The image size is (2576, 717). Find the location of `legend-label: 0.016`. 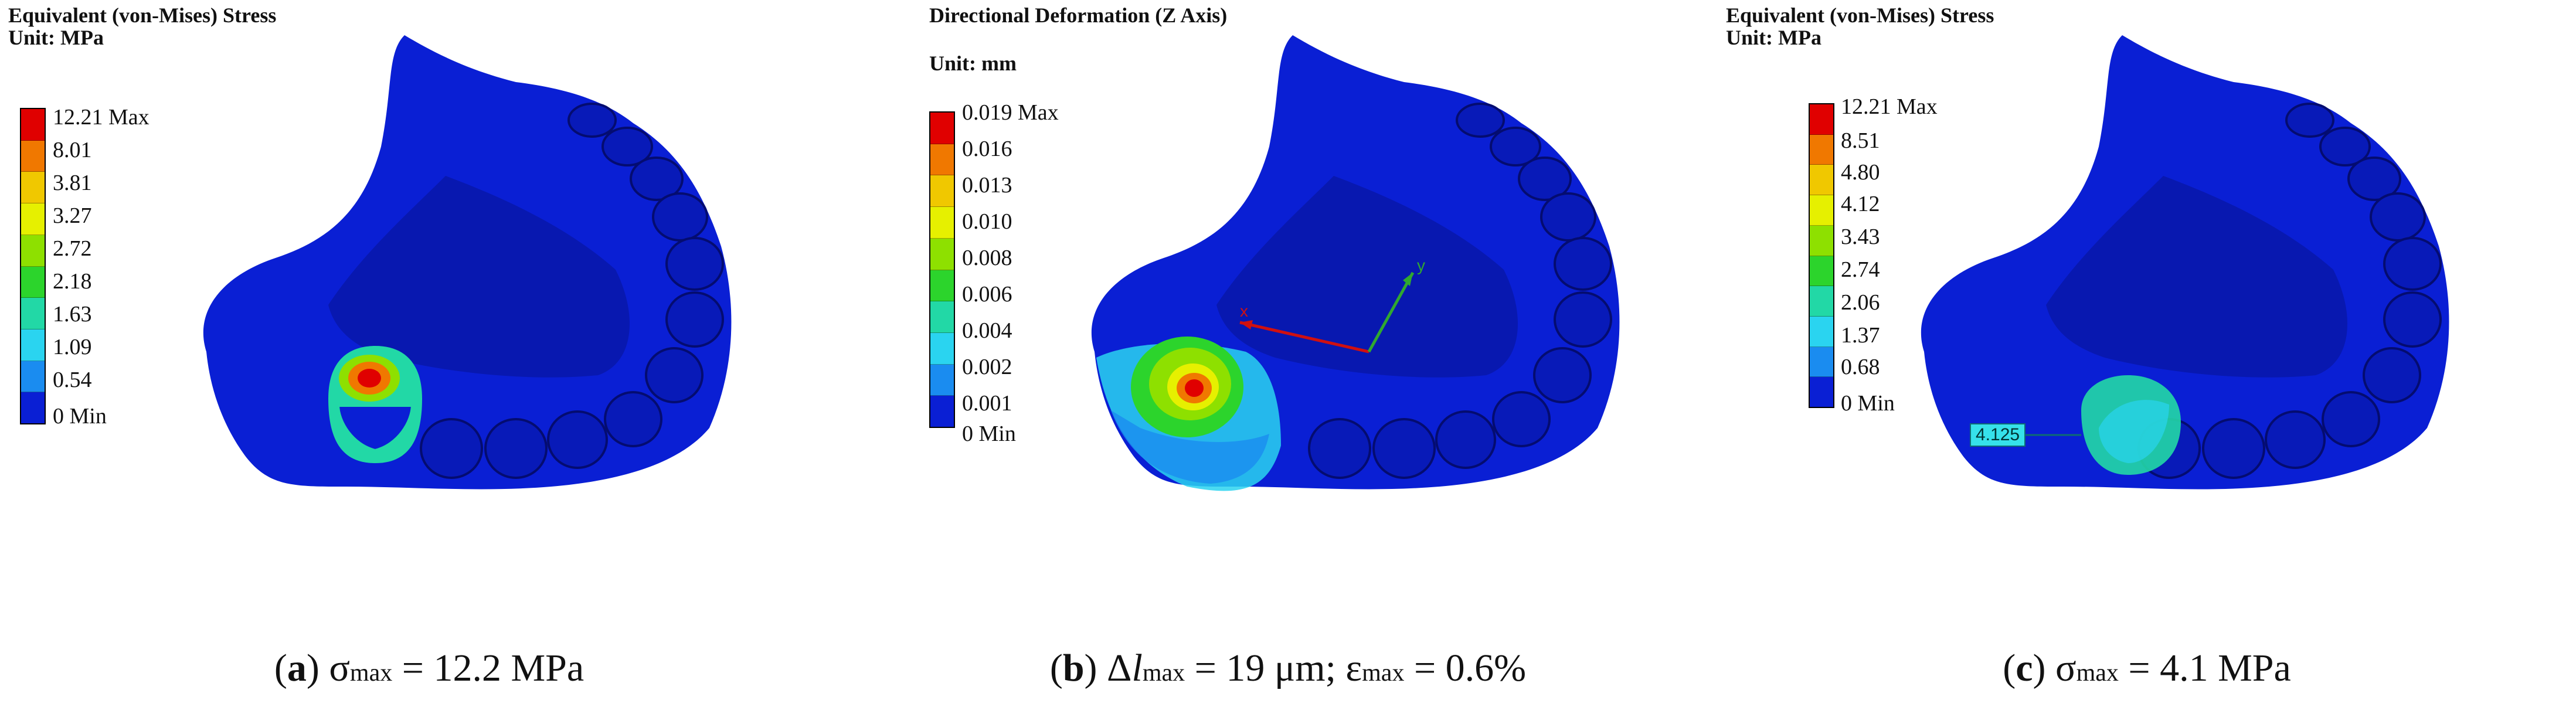

legend-label: 0.016 is located at coordinates (987, 149).